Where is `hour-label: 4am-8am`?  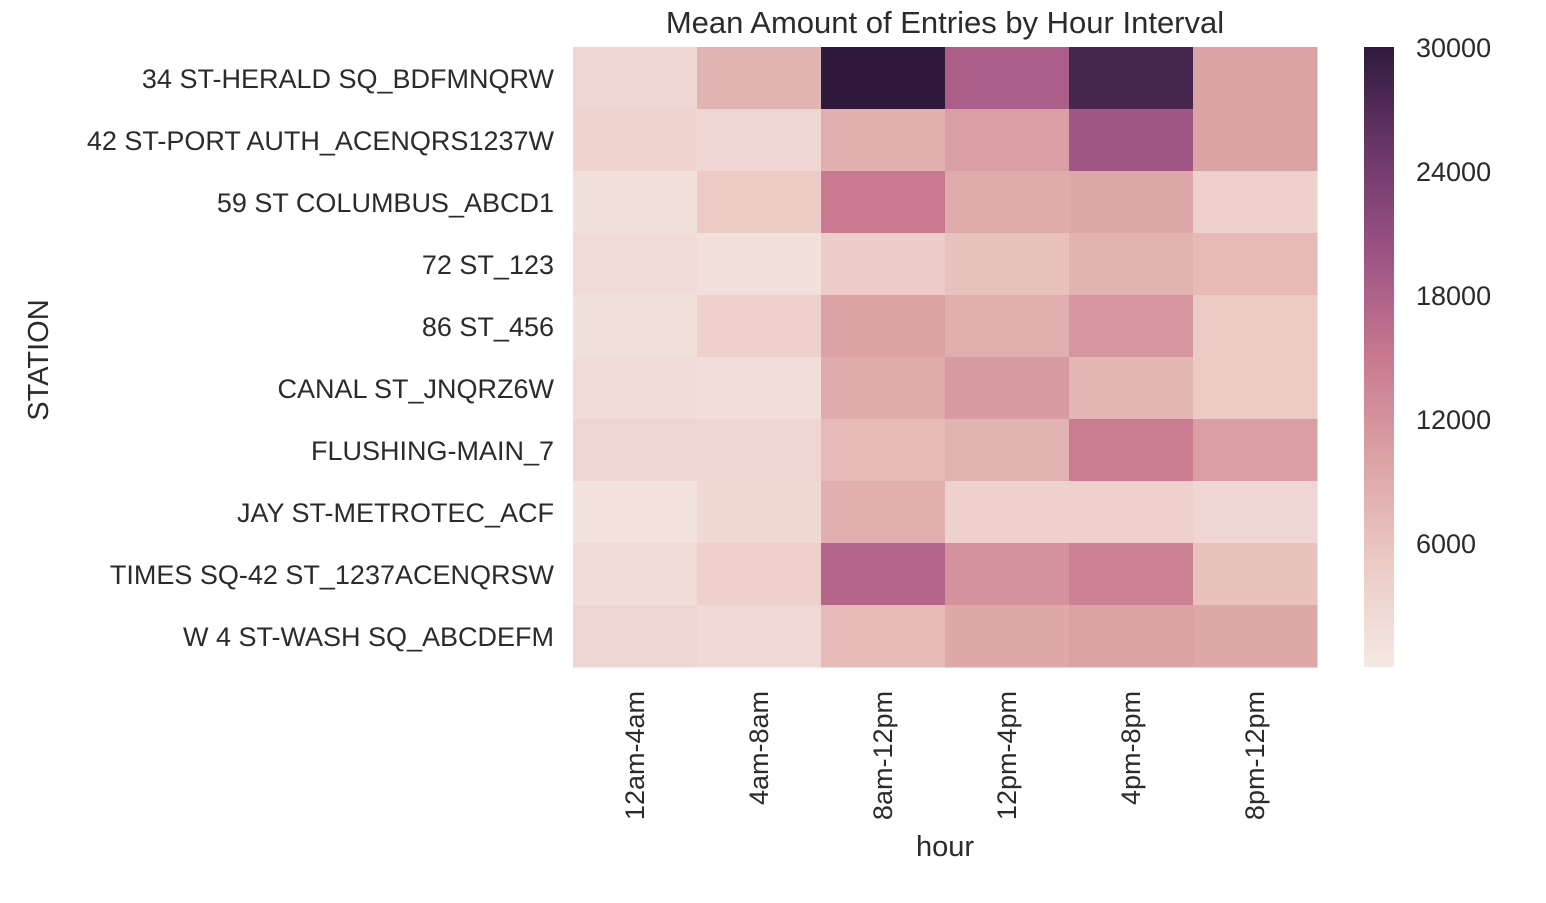
hour-label: 4am-8am is located at coordinates (759, 748).